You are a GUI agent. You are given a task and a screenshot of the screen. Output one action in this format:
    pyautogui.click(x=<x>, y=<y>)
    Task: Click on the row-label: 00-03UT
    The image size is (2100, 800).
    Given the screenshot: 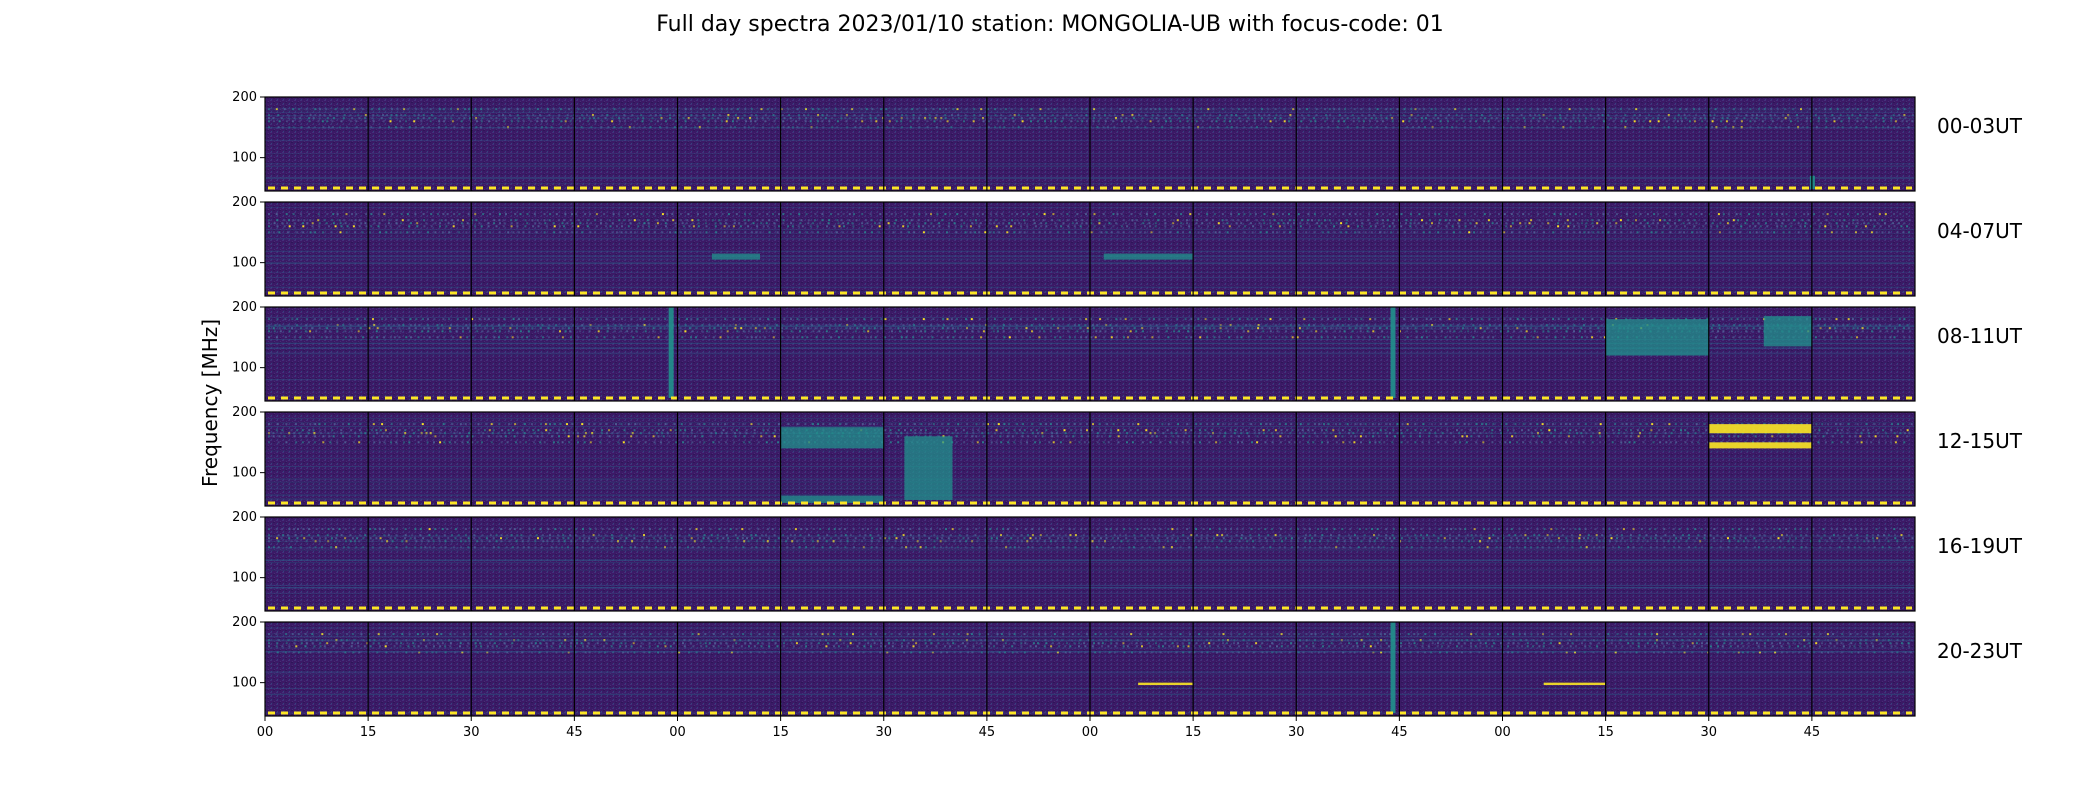 What is the action you would take?
    pyautogui.click(x=1980, y=126)
    